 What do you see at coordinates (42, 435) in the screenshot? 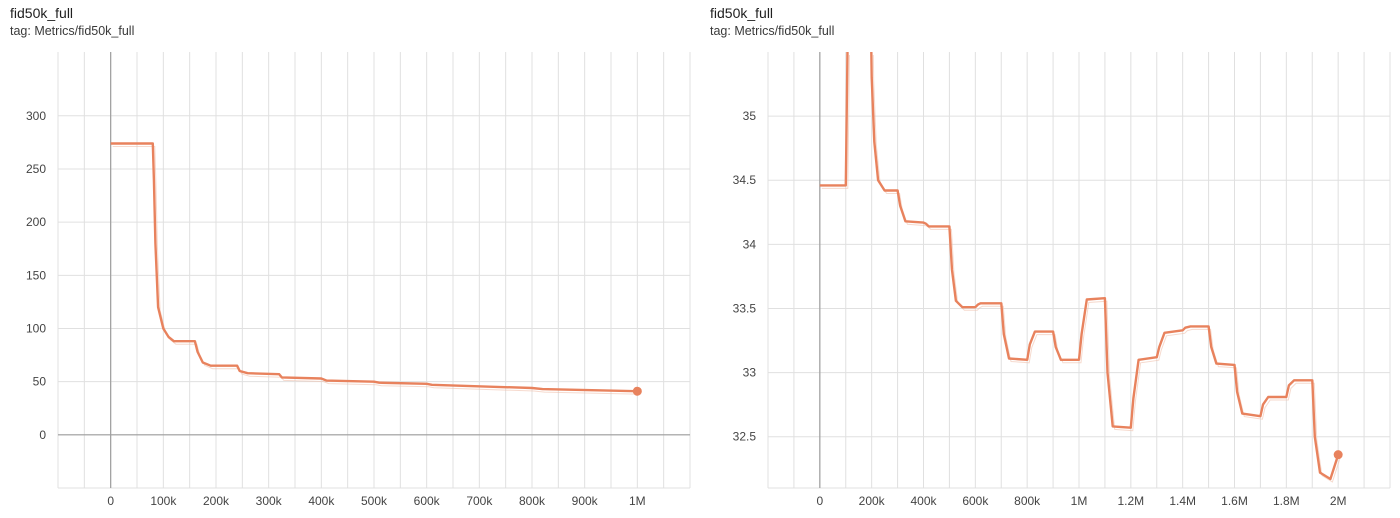
I see `y-tick-label: 0` at bounding box center [42, 435].